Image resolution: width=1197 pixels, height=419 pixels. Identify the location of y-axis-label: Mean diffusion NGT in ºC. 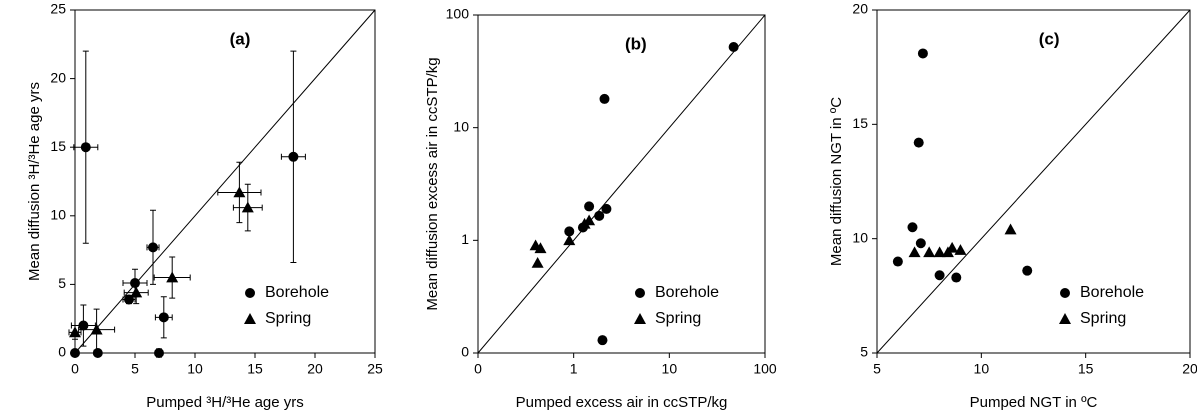
(836, 181).